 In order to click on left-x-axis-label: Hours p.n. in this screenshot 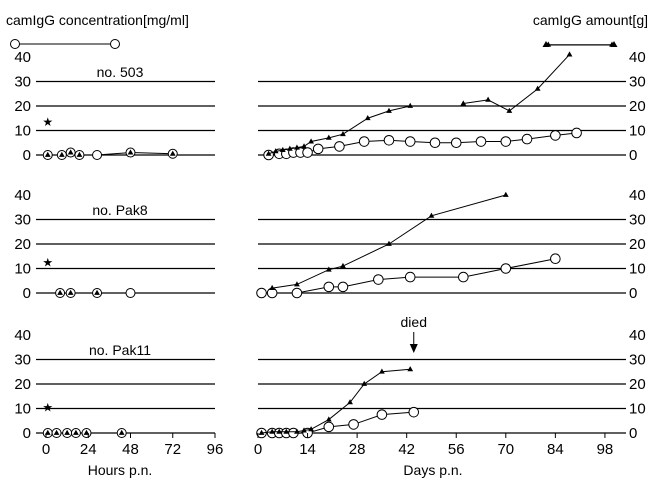, I will do `click(120, 470)`.